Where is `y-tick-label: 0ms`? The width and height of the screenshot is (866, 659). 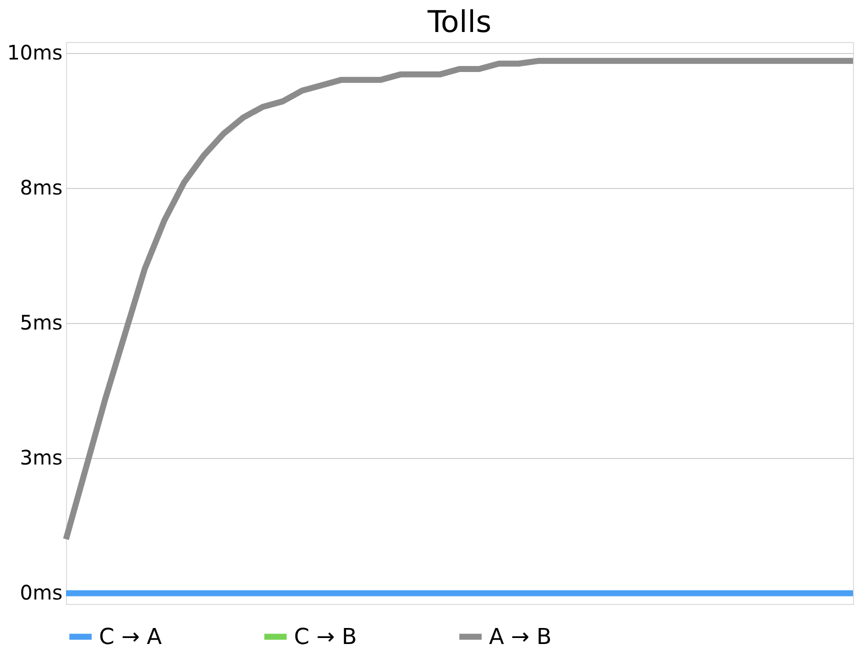 y-tick-label: 0ms is located at coordinates (41, 592).